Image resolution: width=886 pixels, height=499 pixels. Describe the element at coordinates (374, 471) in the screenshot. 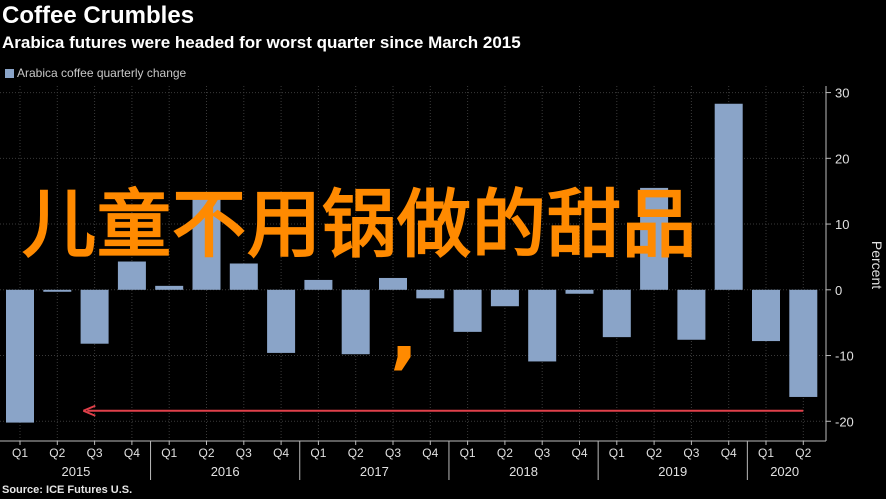

I see `year-label: 2017` at that location.